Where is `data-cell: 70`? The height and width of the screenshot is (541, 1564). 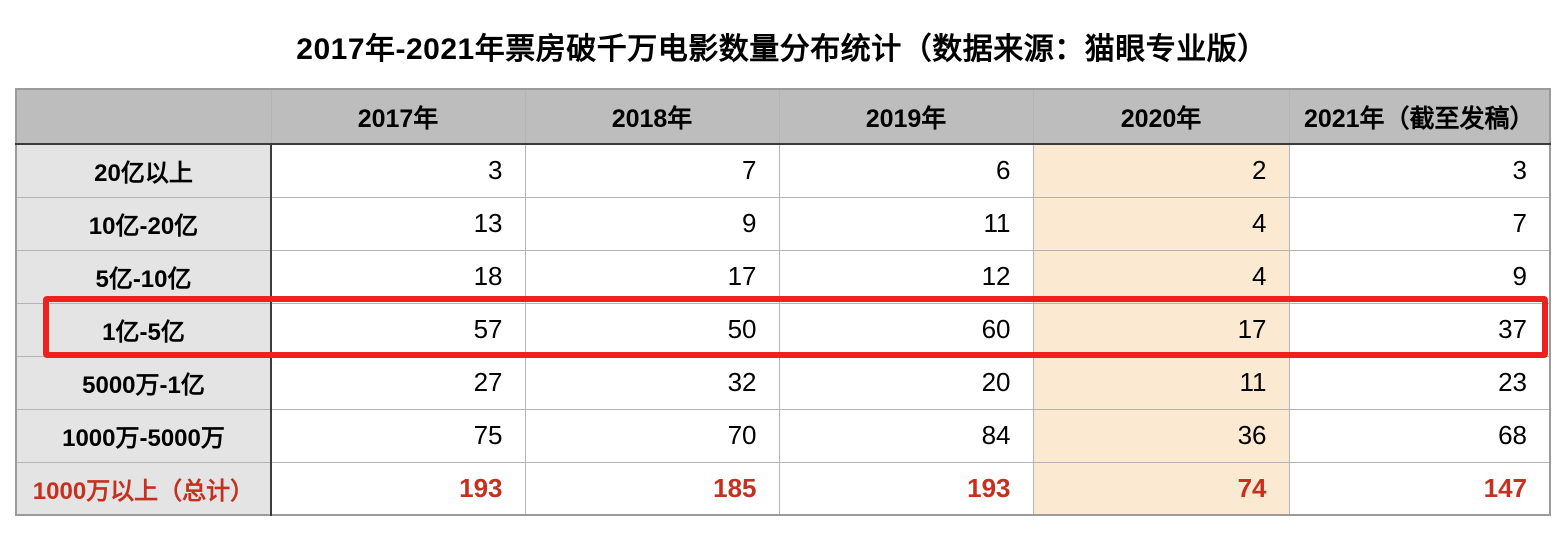 data-cell: 70 is located at coordinates (652, 435).